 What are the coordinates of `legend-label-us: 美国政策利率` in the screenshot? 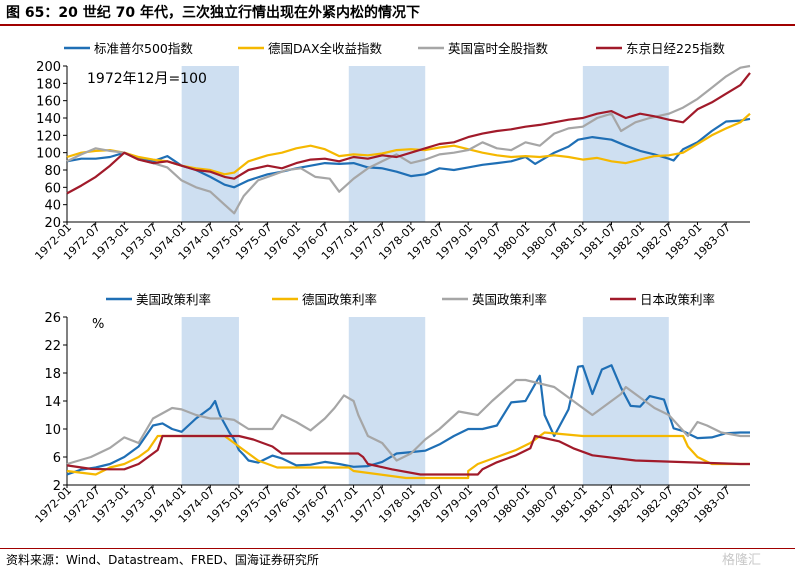 It's located at (173, 299).